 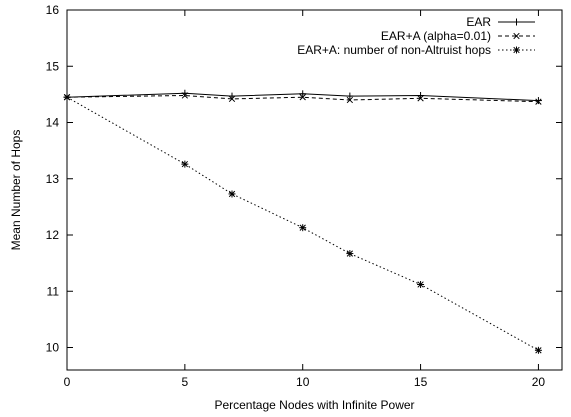 What do you see at coordinates (539, 382) in the screenshot?
I see `x-tick-label: 20` at bounding box center [539, 382].